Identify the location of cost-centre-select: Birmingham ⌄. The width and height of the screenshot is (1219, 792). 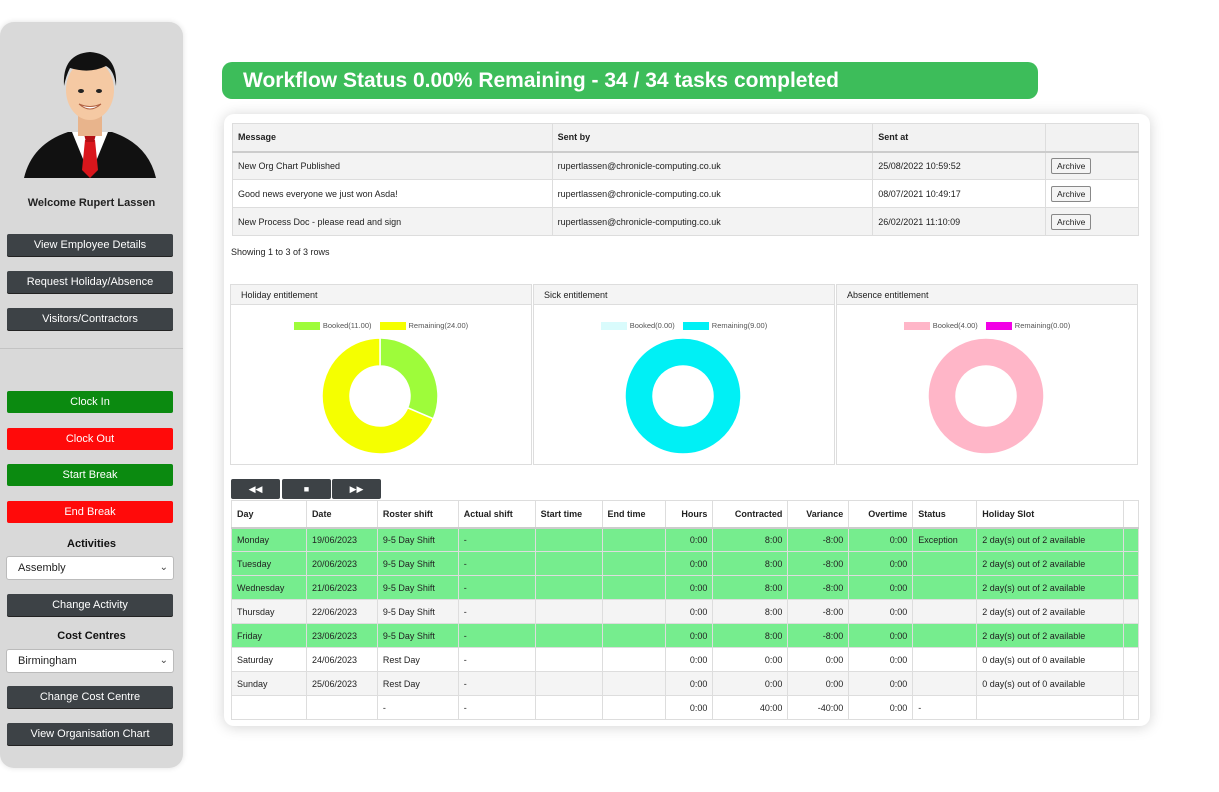
(90, 661).